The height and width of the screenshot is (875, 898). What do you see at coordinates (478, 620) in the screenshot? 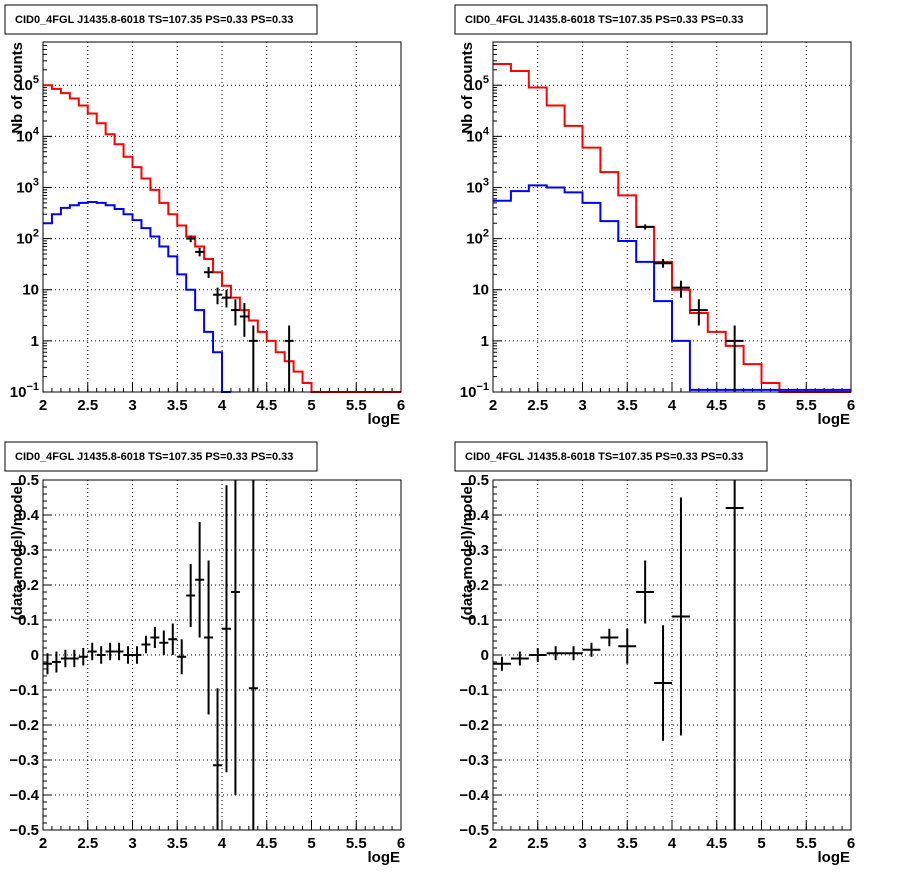
I see `y-tick-label: 0.1` at bounding box center [478, 620].